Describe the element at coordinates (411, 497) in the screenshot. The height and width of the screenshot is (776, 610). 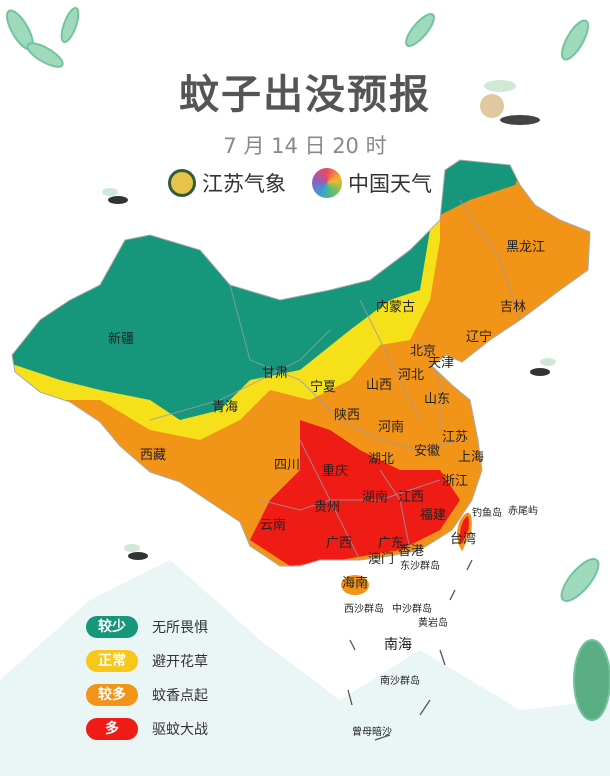
I see `label-jiangxi: 江西` at that location.